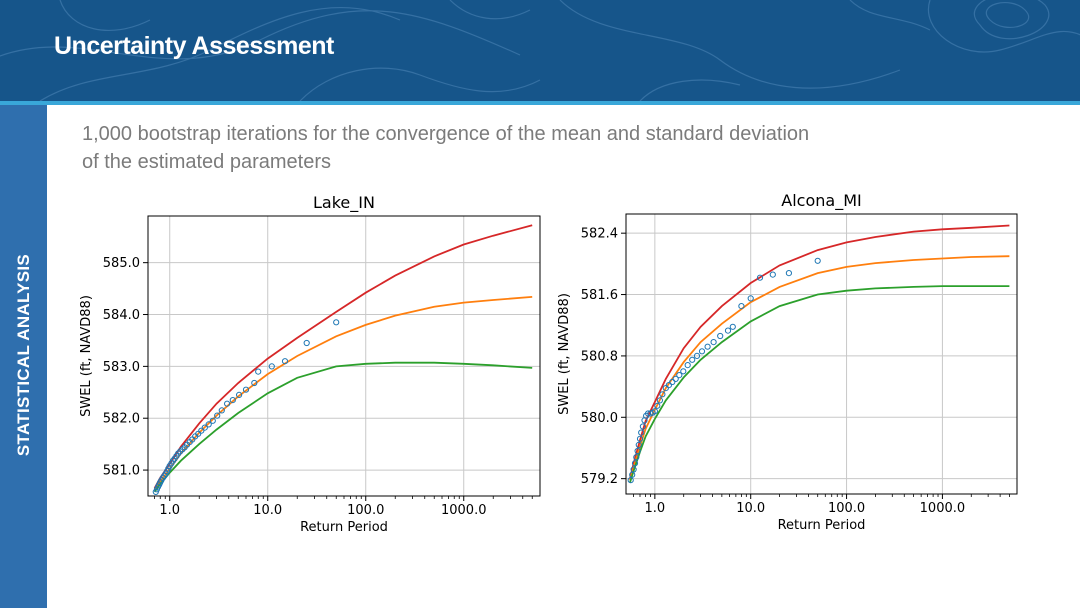  I want to click on y-tick-label: 580.8, so click(599, 356).